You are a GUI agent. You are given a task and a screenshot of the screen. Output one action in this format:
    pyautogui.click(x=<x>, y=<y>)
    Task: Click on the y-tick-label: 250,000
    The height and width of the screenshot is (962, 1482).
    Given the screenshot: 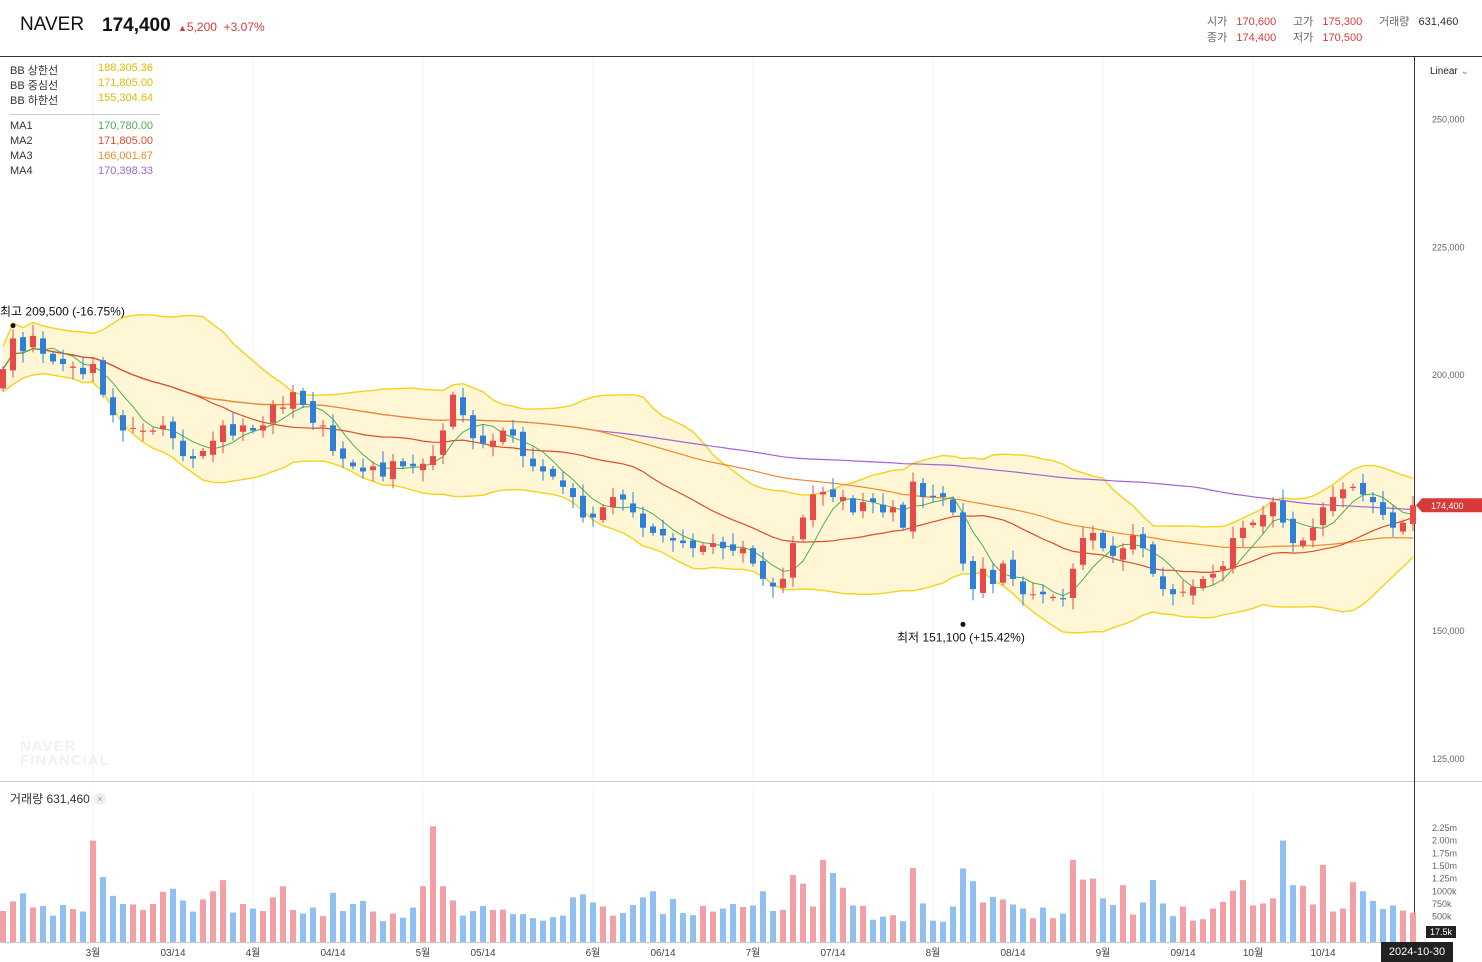 What is the action you would take?
    pyautogui.click(x=1448, y=119)
    